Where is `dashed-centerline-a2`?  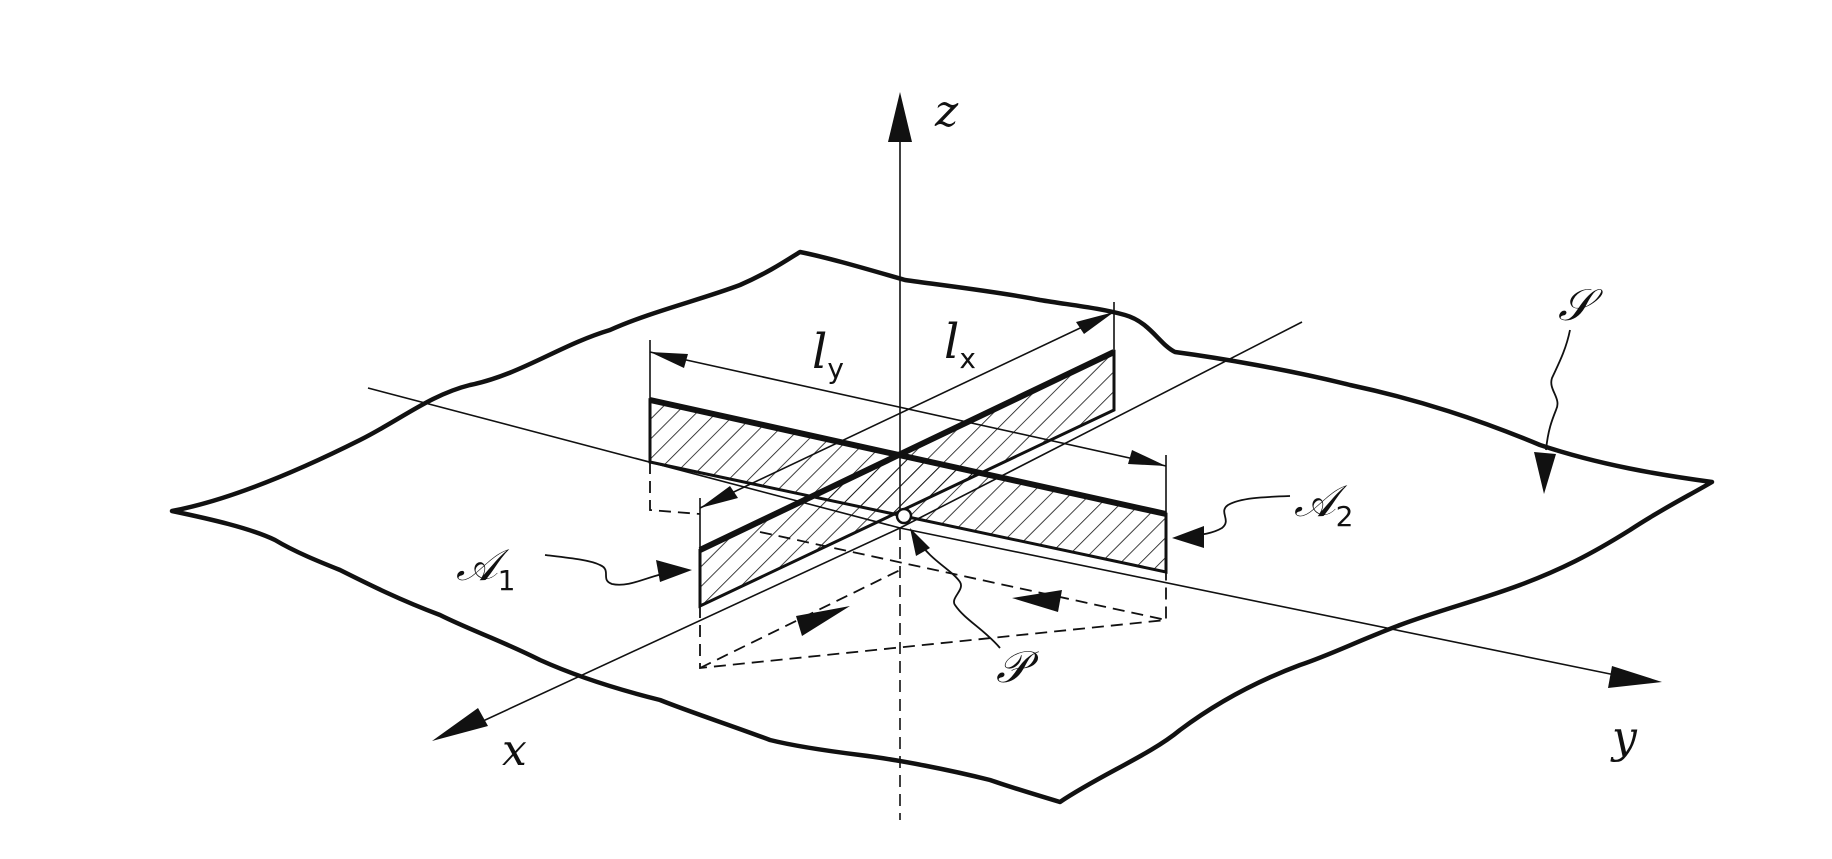
dashed-centerline-a2 is located at coordinates (963, 576).